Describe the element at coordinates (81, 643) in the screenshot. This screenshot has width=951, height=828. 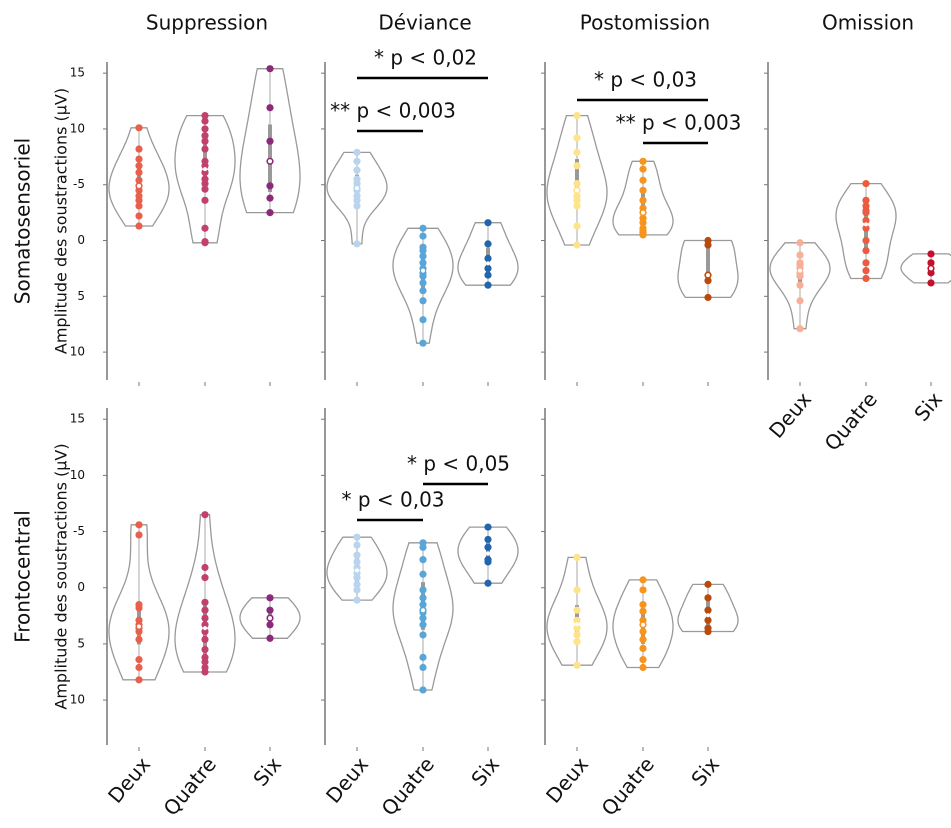
I see `y-tick-label: 5` at that location.